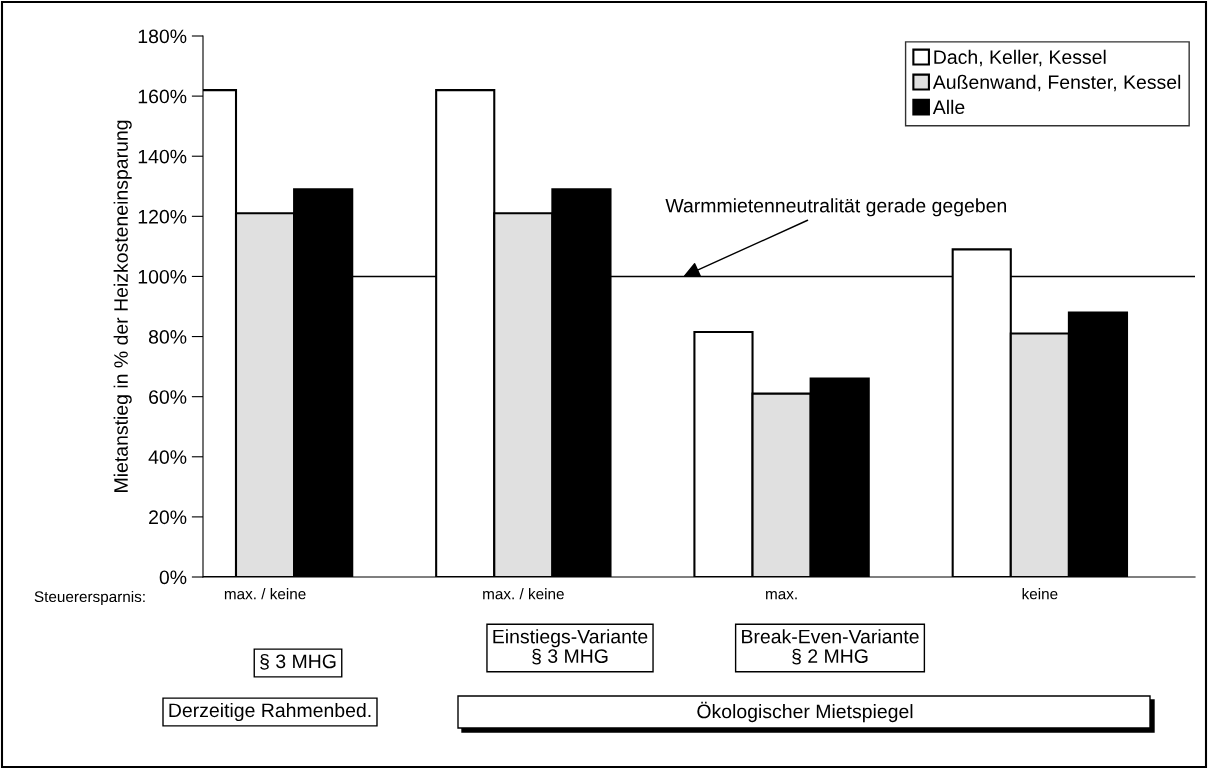 The image size is (1208, 769). I want to click on text: § 3 MHG, so click(298, 661).